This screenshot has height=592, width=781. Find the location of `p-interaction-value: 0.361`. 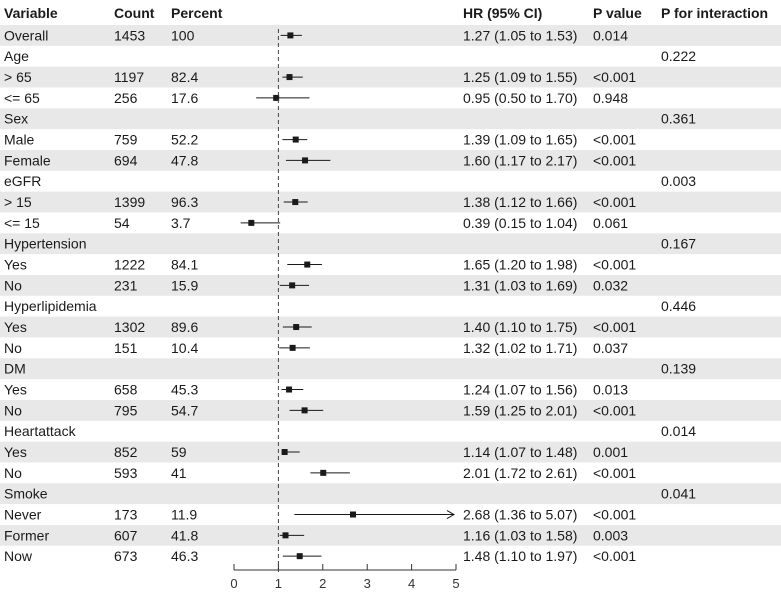

p-interaction-value: 0.361 is located at coordinates (678, 119).